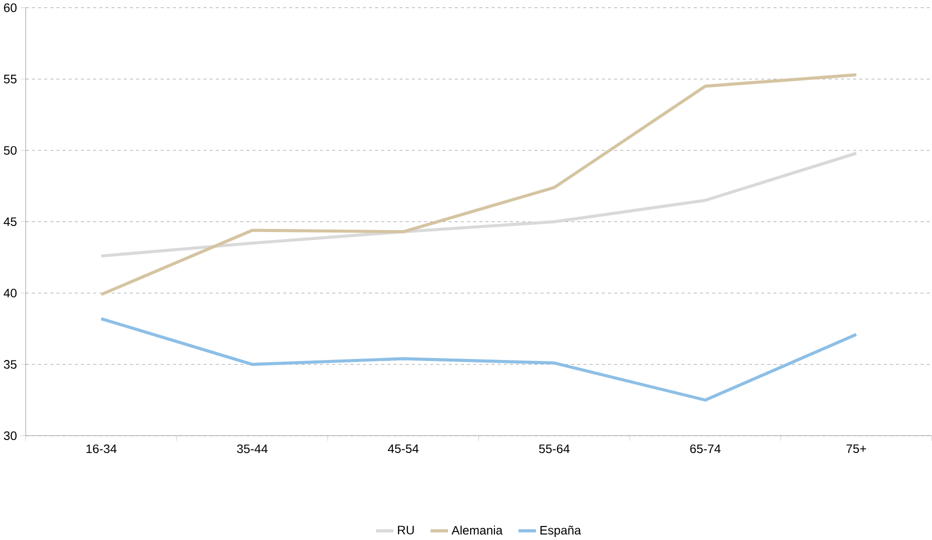 Image resolution: width=932 pixels, height=540 pixels. I want to click on y-tick-label: 45, so click(10, 221).